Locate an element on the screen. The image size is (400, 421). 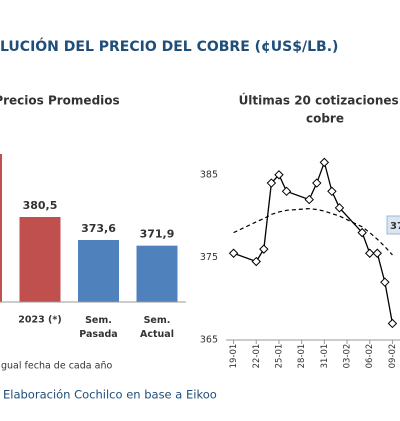
line-chart-title: cobre is located at coordinates (325, 119).